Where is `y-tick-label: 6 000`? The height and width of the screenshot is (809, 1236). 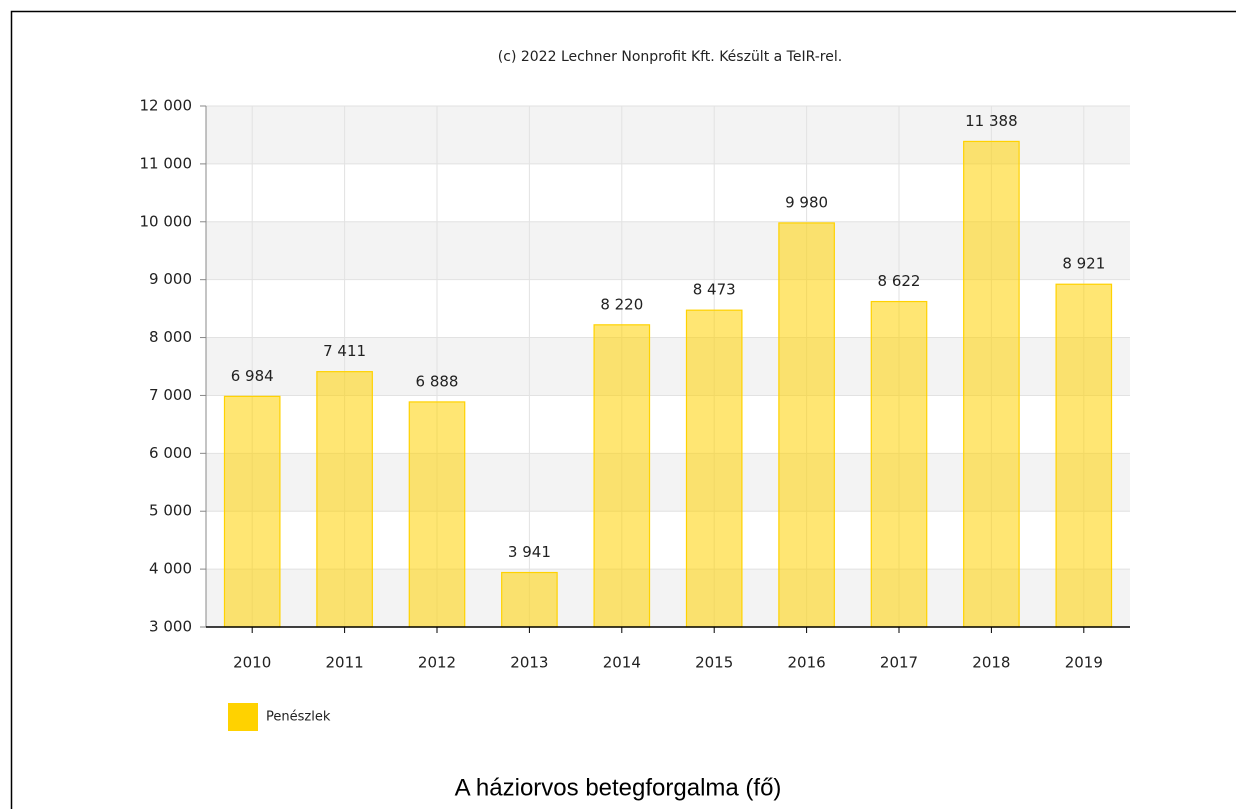
y-tick-label: 6 000 is located at coordinates (170, 453).